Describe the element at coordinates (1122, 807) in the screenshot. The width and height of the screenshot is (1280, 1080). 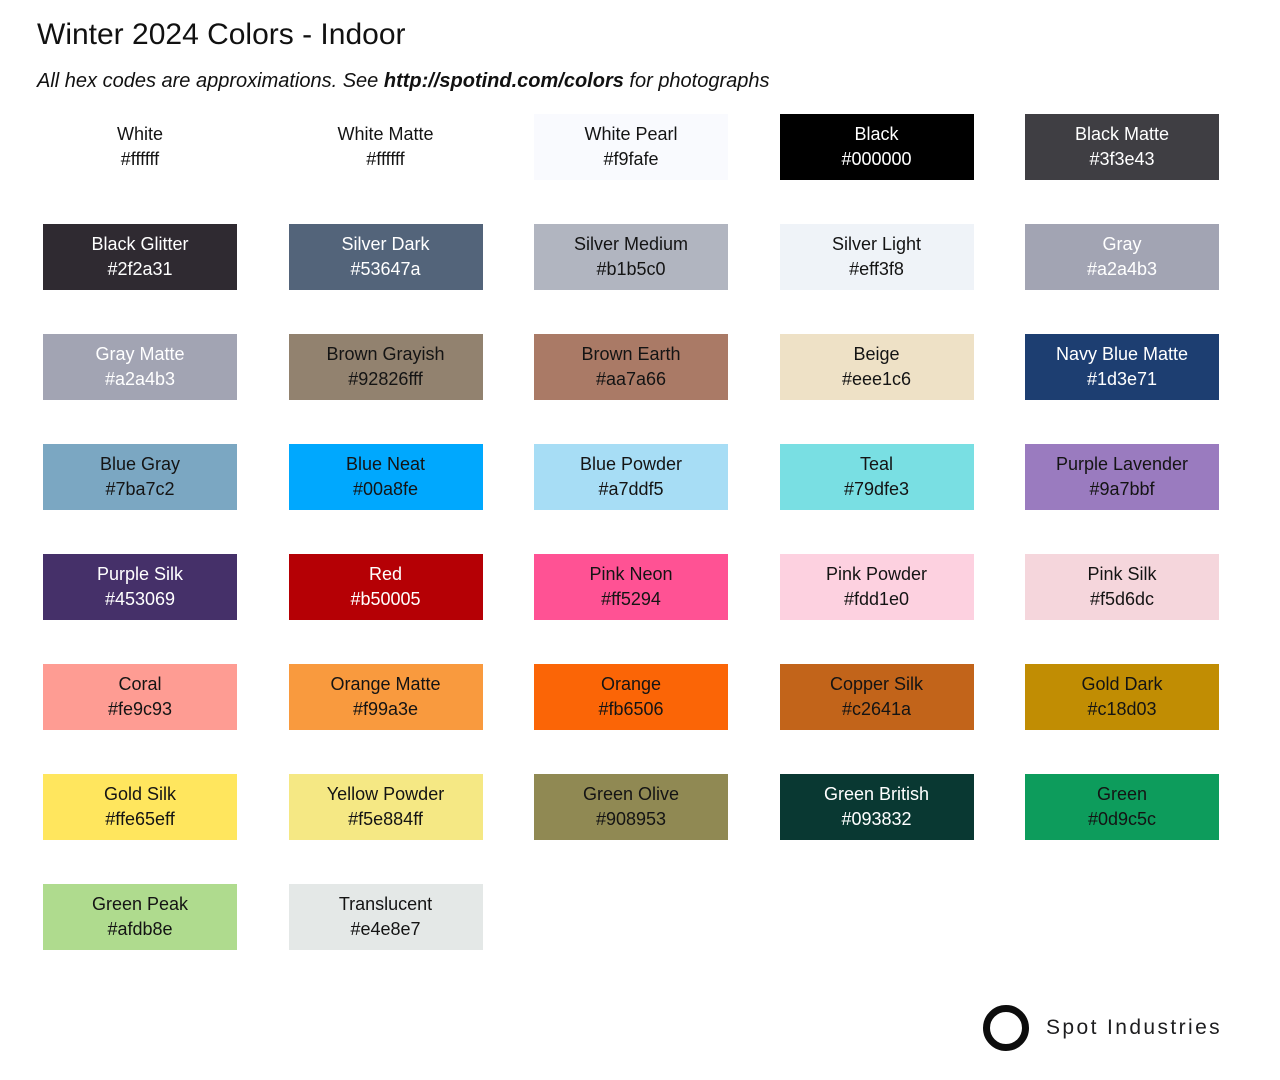
I see `color-swatch-green: Green #0d9c5c` at that location.